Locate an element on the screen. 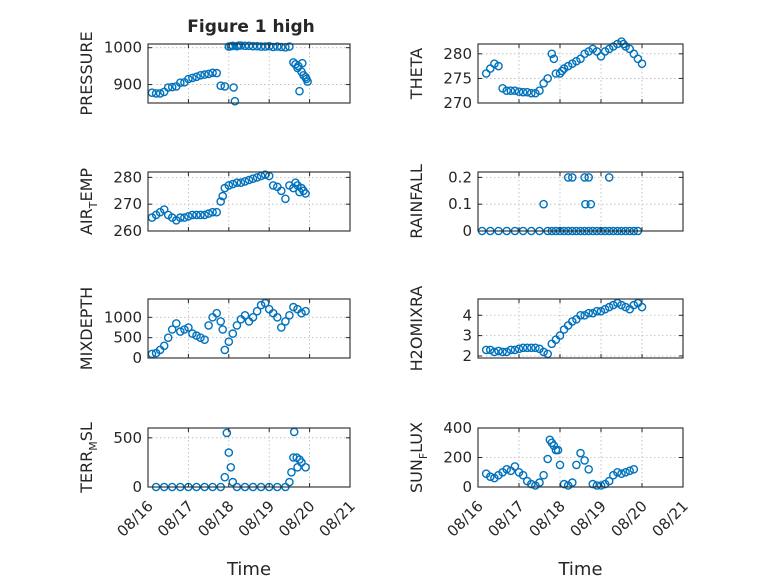 The image size is (778, 583). x-tick-label: 08/20 is located at coordinates (629, 518).